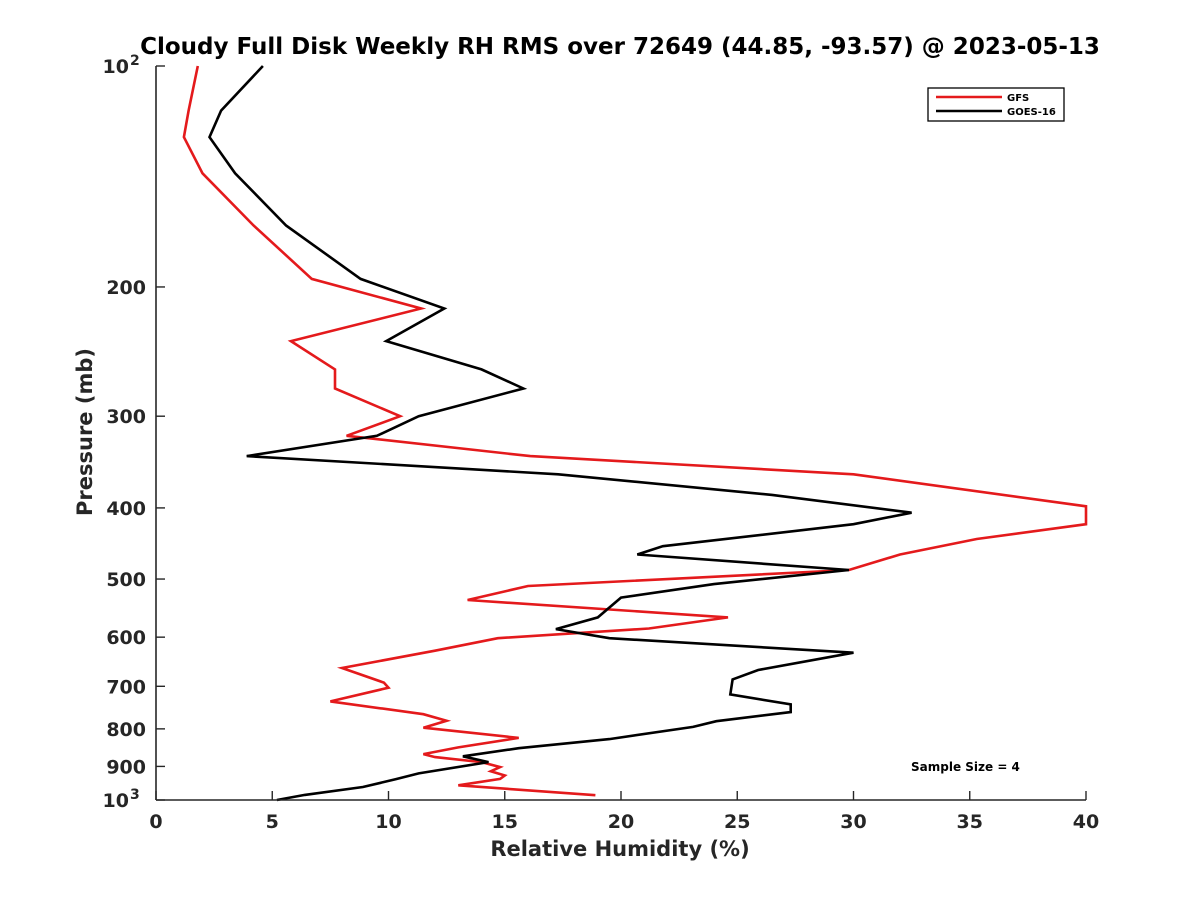  Describe the element at coordinates (1031, 112) in the screenshot. I see `legend-label-goes16: GOES-16` at that location.